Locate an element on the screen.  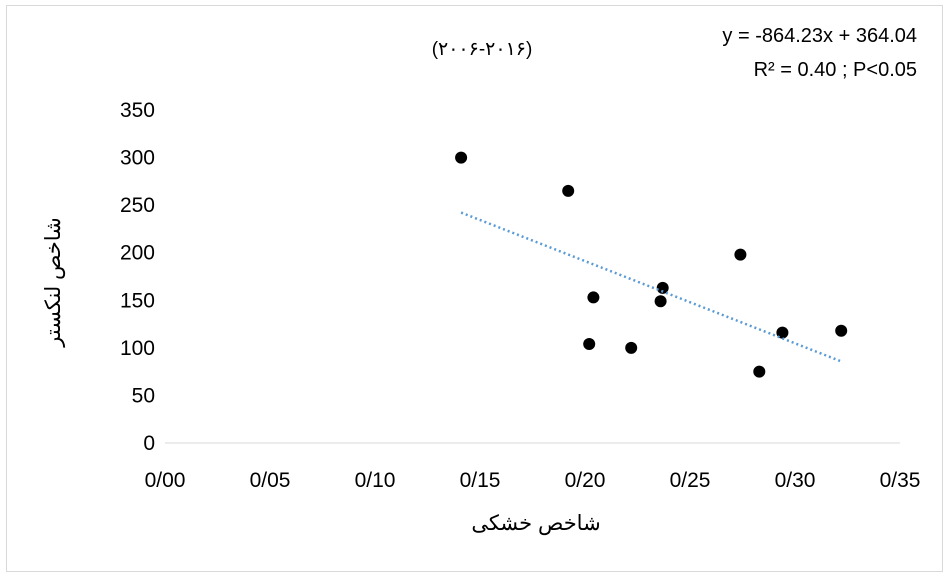
trendline-statistics: R² = 0.40 ; P<0.05 is located at coordinates (835, 70).